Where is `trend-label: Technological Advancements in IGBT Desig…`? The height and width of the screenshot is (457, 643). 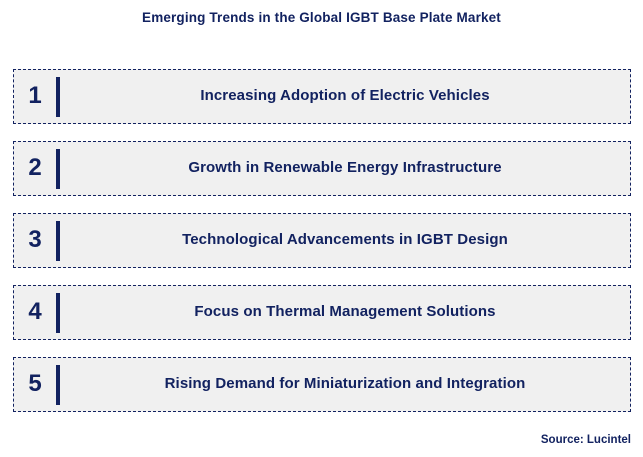 trend-label: Technological Advancements in IGBT Desig… is located at coordinates (345, 239).